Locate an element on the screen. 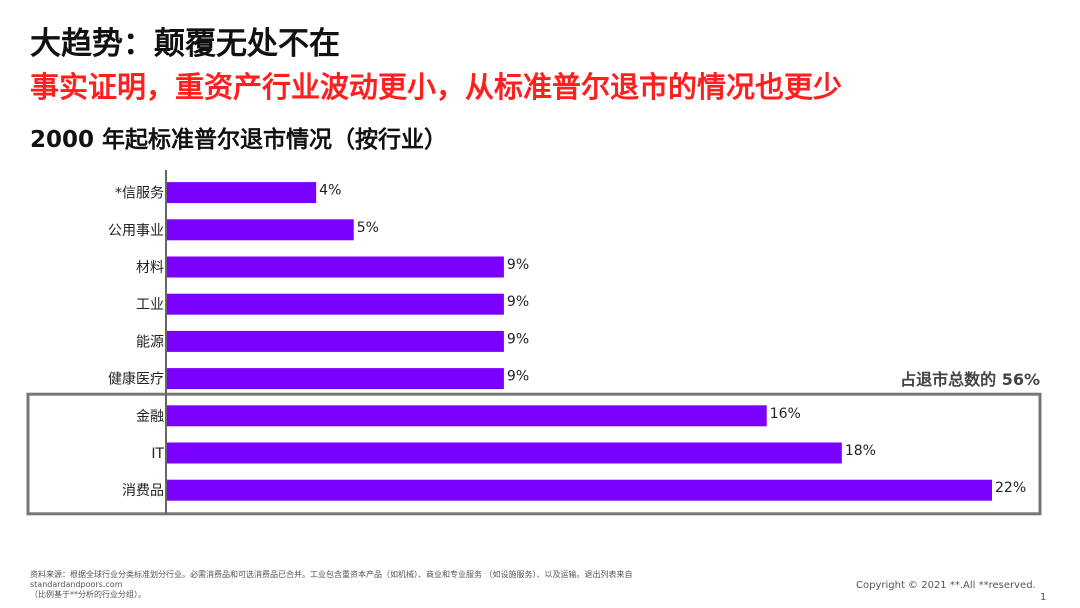 The image size is (1080, 608). source-line-2: standardandpoors.com is located at coordinates (76, 584).